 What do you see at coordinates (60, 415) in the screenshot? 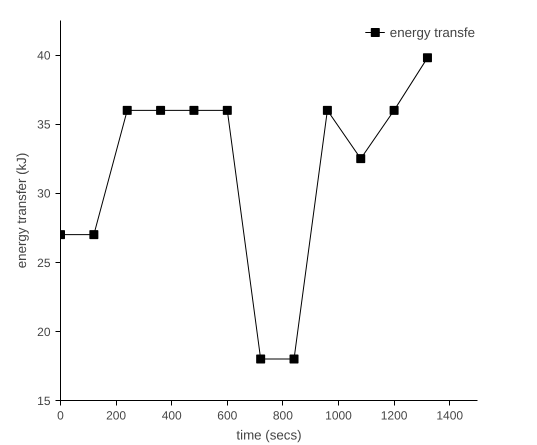
I see `x-tick-label: 0` at bounding box center [60, 415].